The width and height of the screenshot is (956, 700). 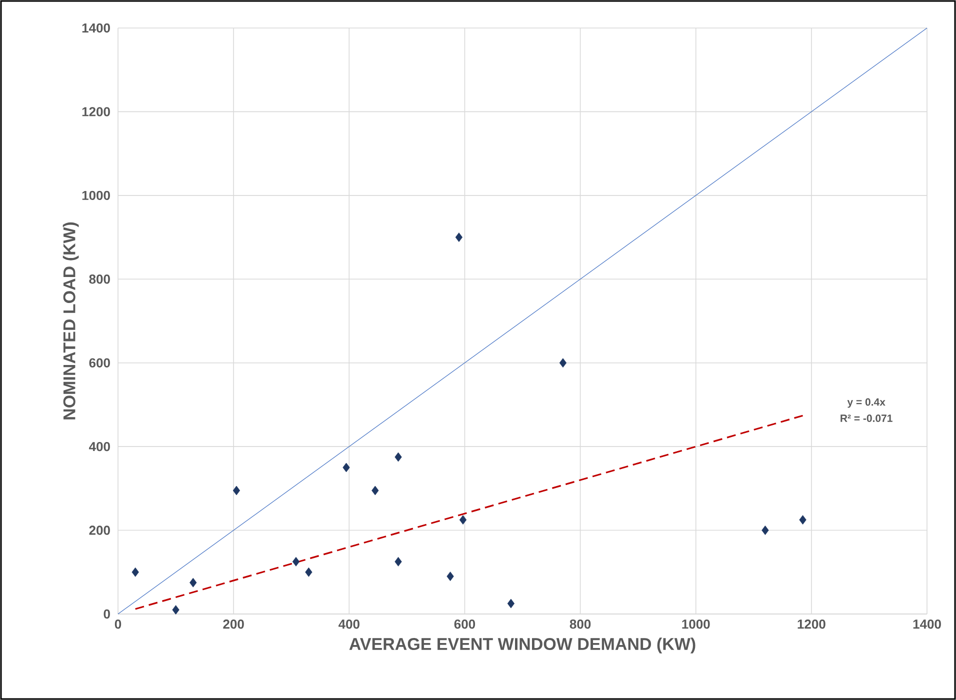 What do you see at coordinates (99, 363) in the screenshot?
I see `y-tick-label: 600` at bounding box center [99, 363].